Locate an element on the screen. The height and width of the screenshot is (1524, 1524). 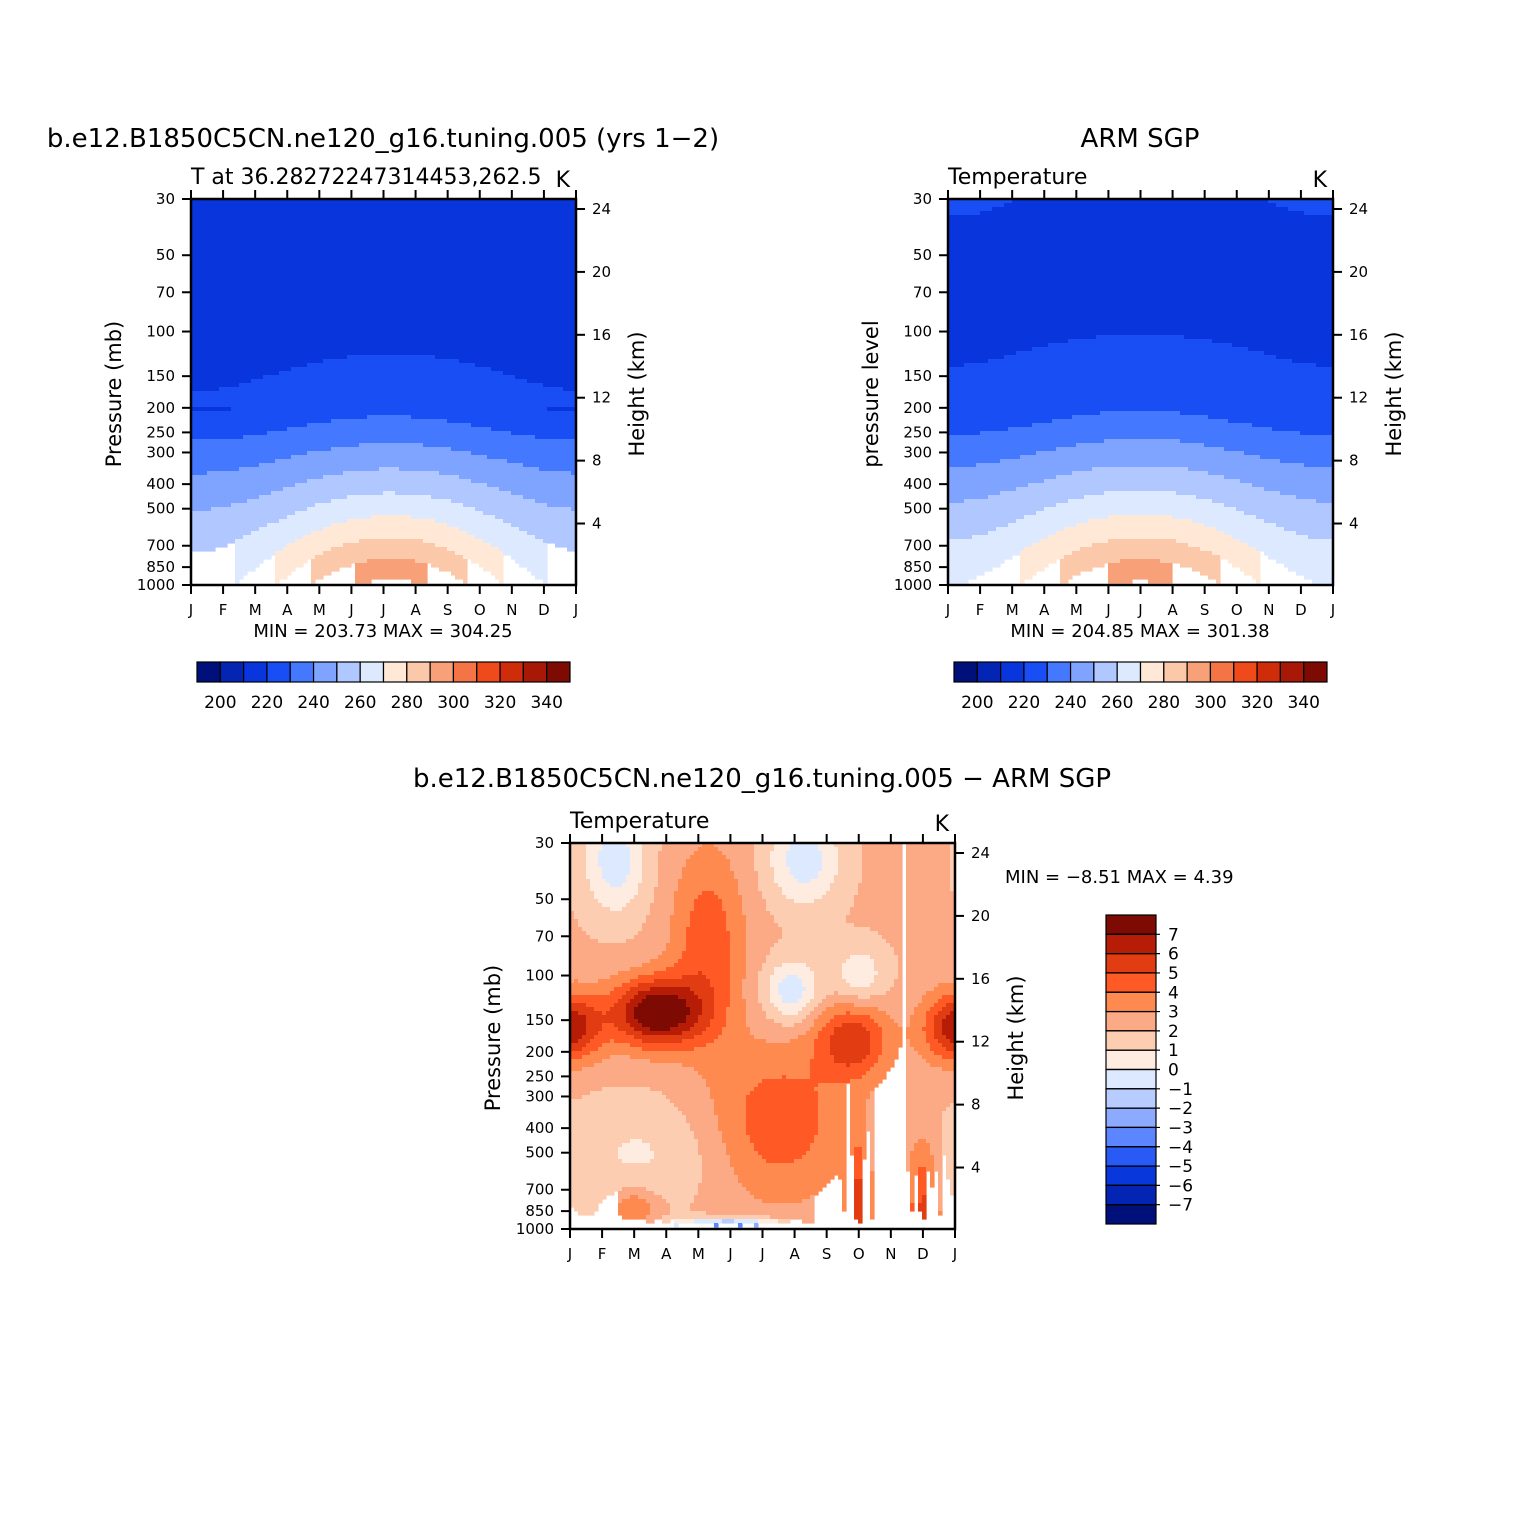
model-colorbar-label: 280 is located at coordinates (407, 703).